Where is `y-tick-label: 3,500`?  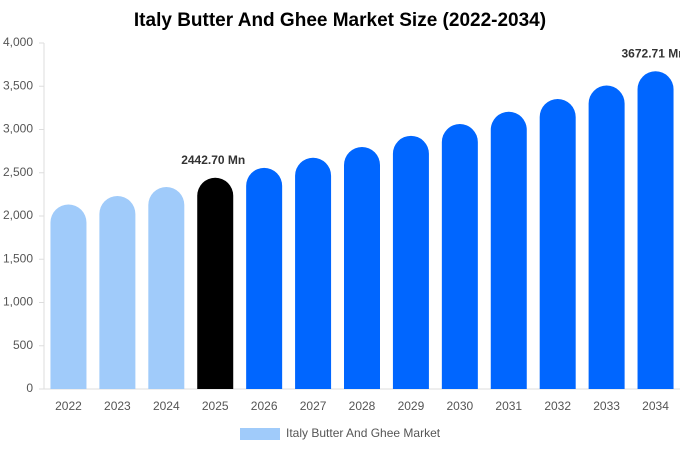 y-tick-label: 3,500 is located at coordinates (18, 85).